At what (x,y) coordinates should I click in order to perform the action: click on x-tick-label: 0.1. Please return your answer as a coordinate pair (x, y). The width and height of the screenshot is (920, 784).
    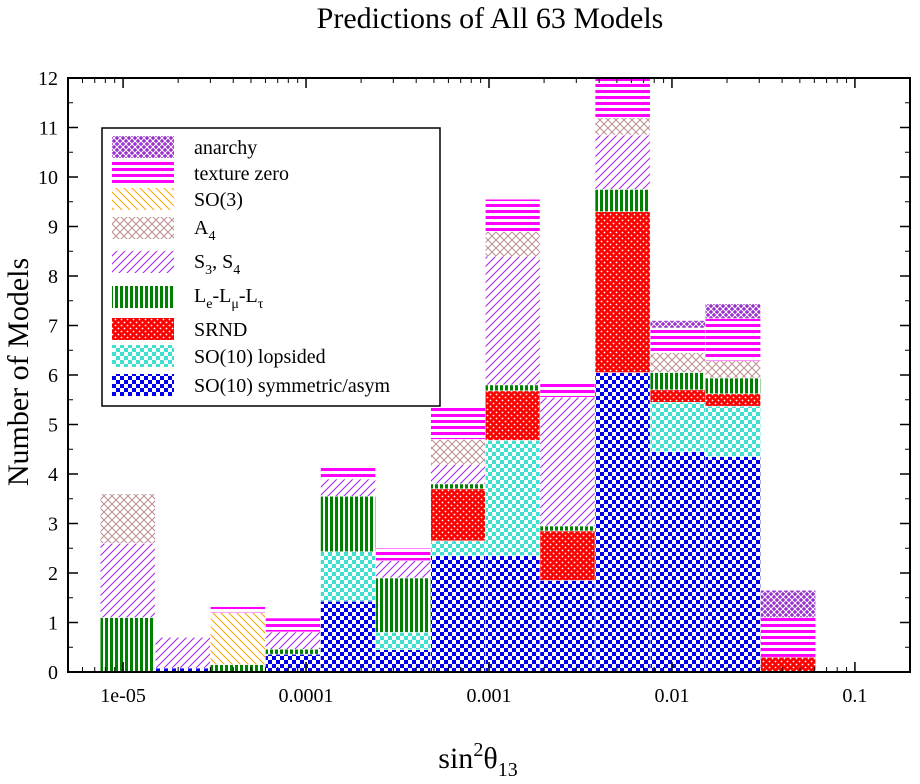
    Looking at the image, I should click on (854, 696).